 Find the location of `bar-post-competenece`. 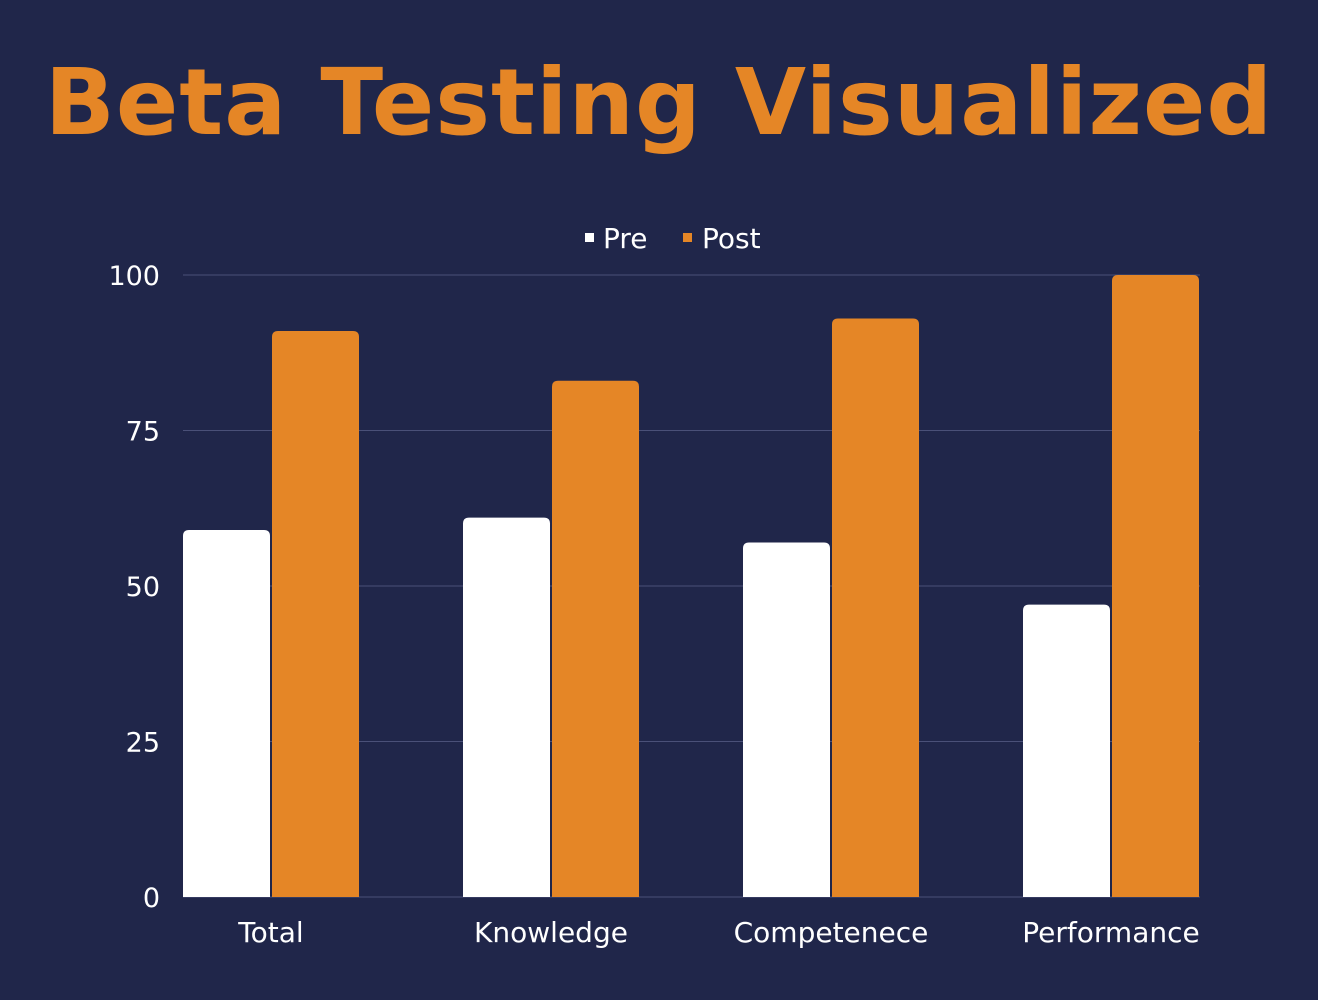

bar-post-competenece is located at coordinates (875, 607).